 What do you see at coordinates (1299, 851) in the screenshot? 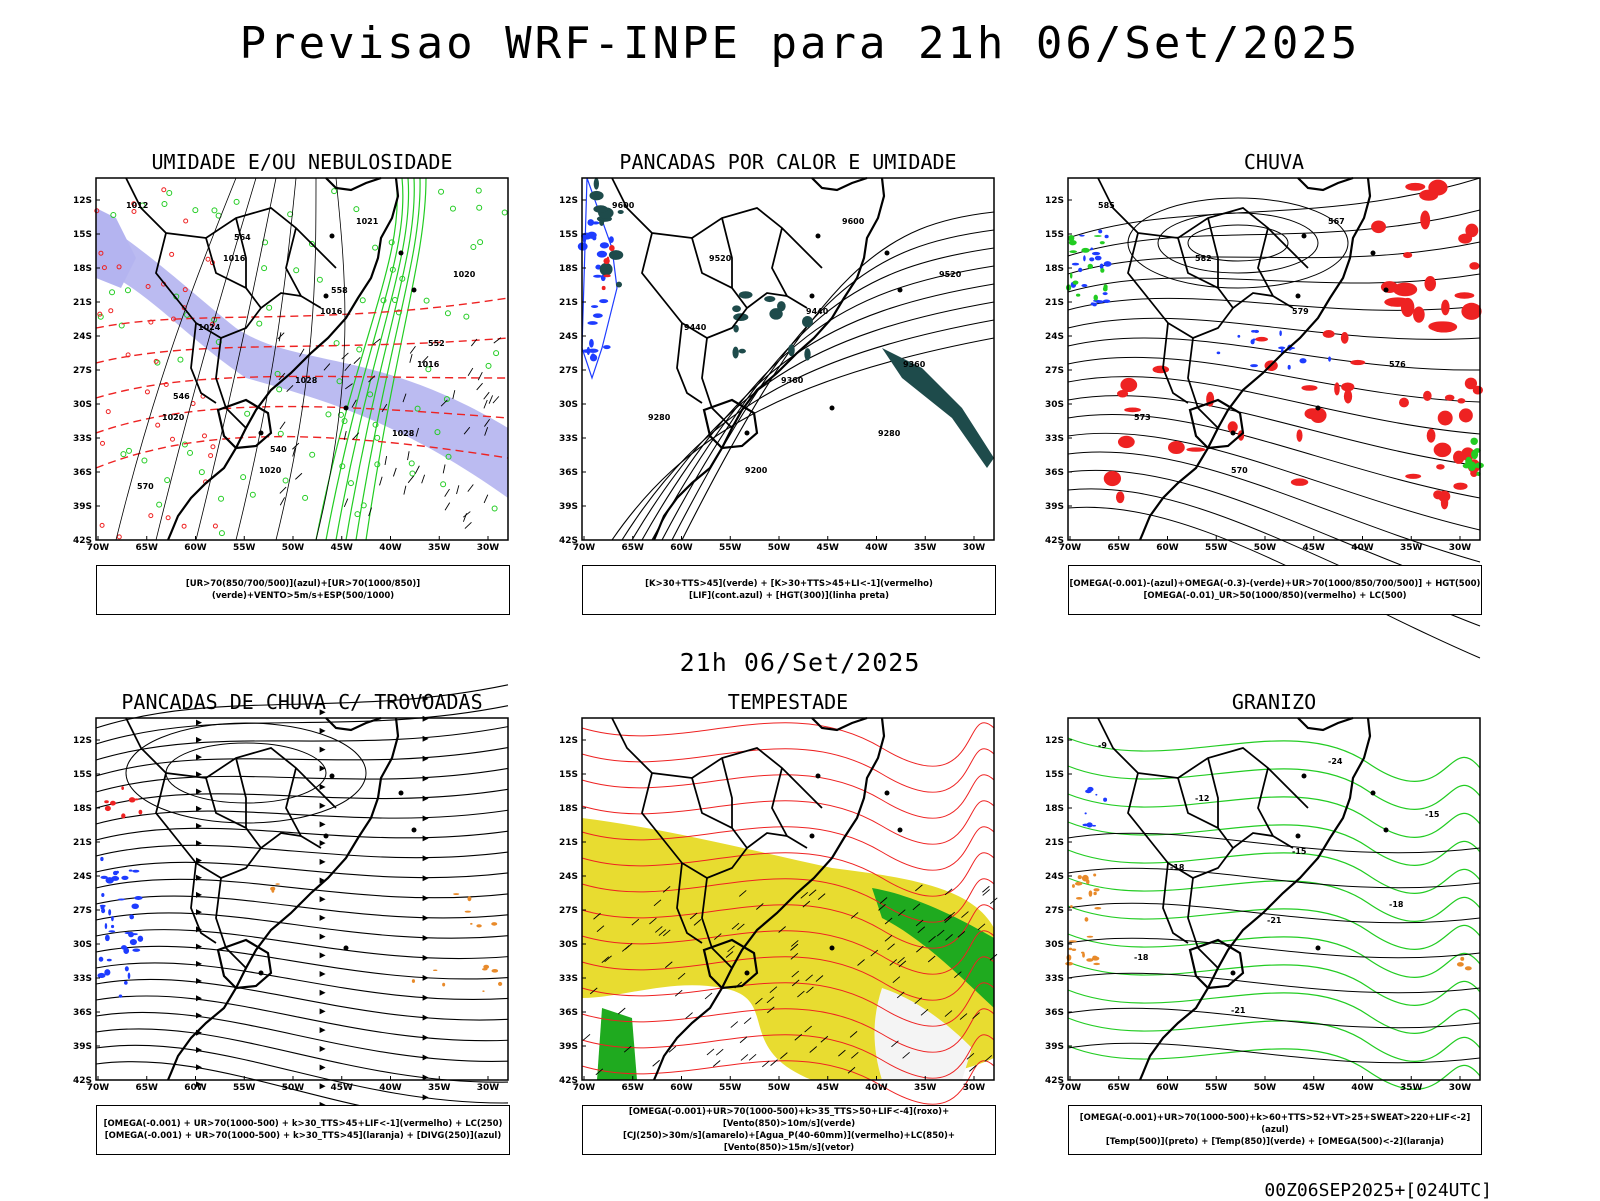
I see `contour-label: -15` at bounding box center [1299, 851].